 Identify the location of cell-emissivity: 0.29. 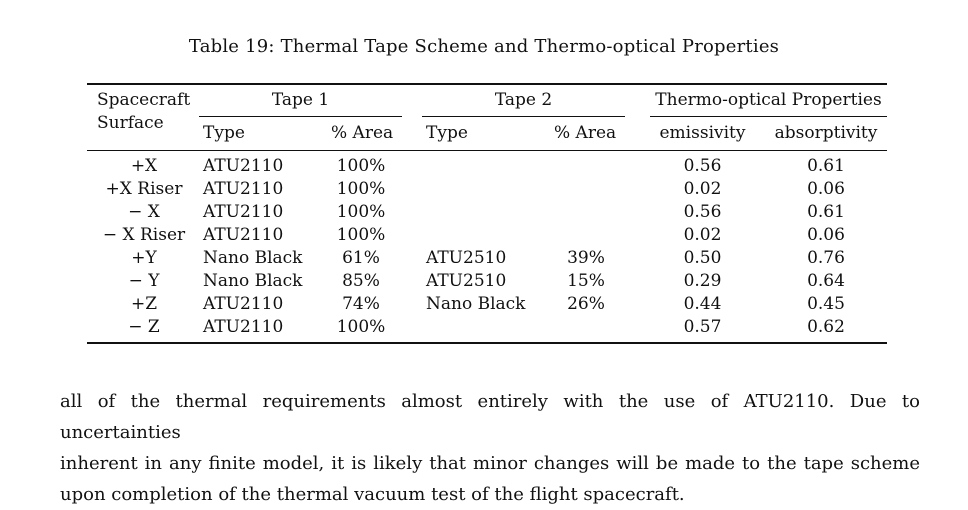
(702, 281).